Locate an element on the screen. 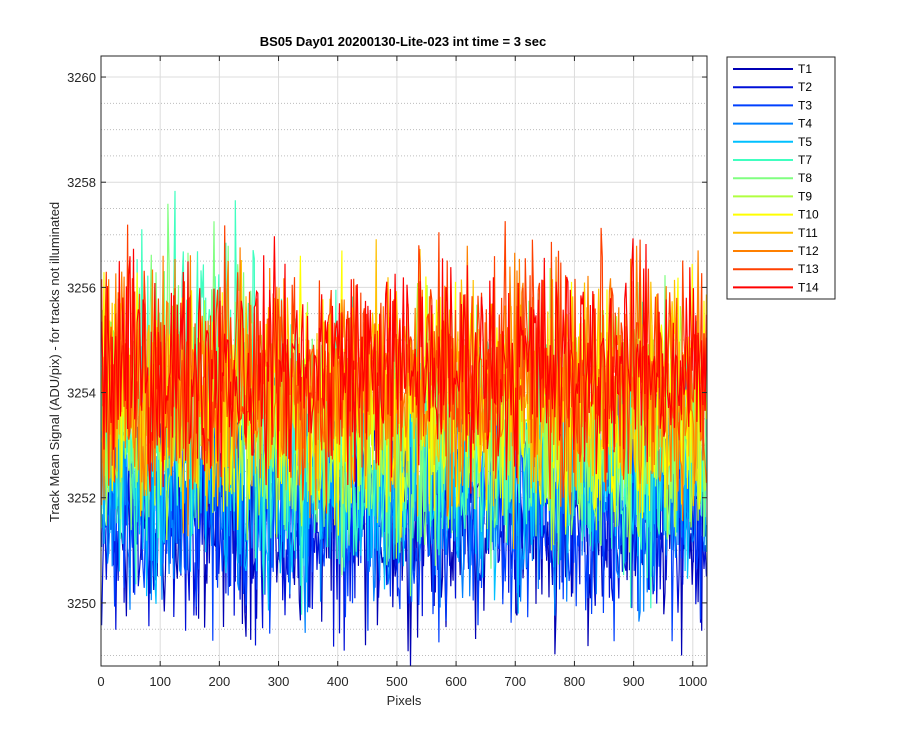 This screenshot has width=900, height=750. y-tick-label: 3250 is located at coordinates (81, 603).